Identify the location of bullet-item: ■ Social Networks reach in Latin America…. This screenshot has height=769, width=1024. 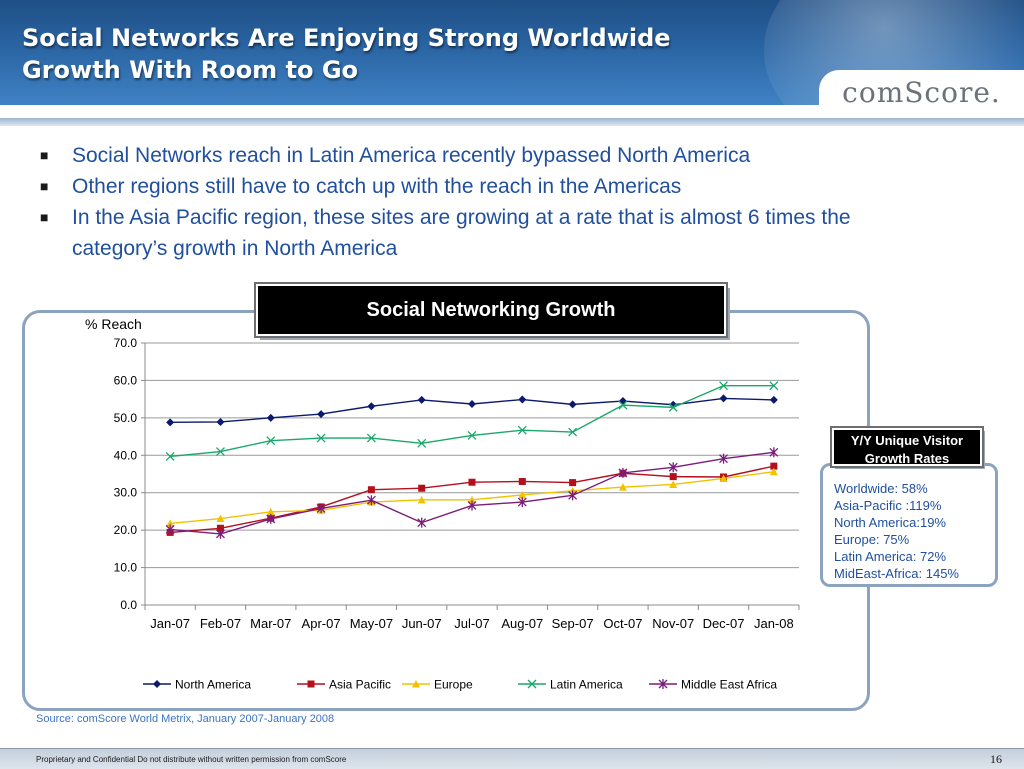
(490, 155).